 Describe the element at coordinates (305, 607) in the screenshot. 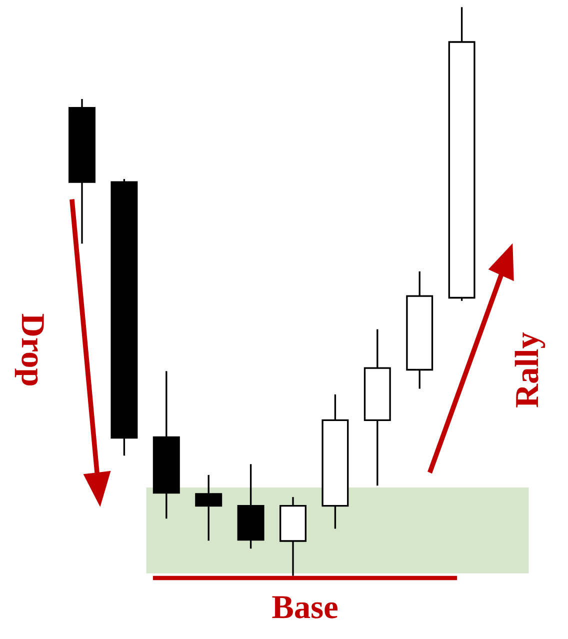

I see `text: Base` at that location.